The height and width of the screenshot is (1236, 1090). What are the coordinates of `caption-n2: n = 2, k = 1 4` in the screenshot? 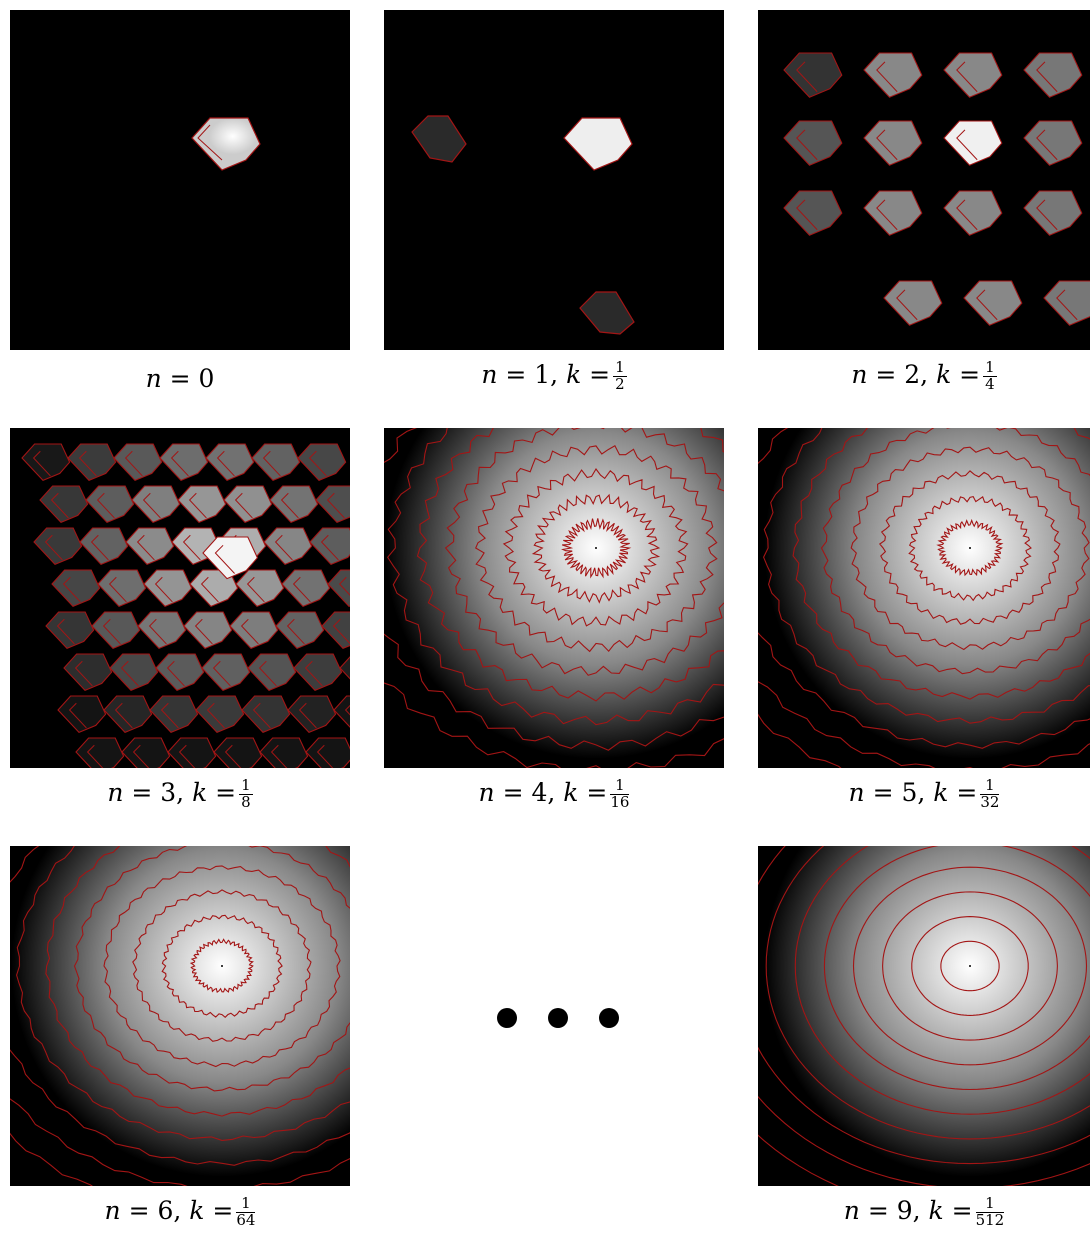 It's located at (924, 375).